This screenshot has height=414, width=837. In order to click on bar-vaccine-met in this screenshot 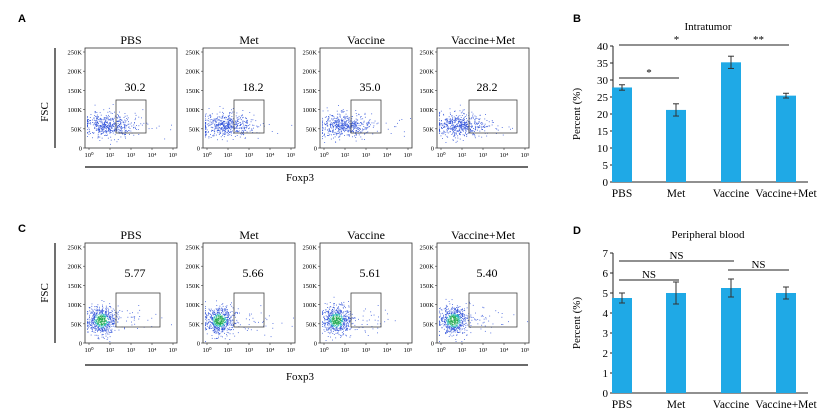, I will do `click(786, 343)`.